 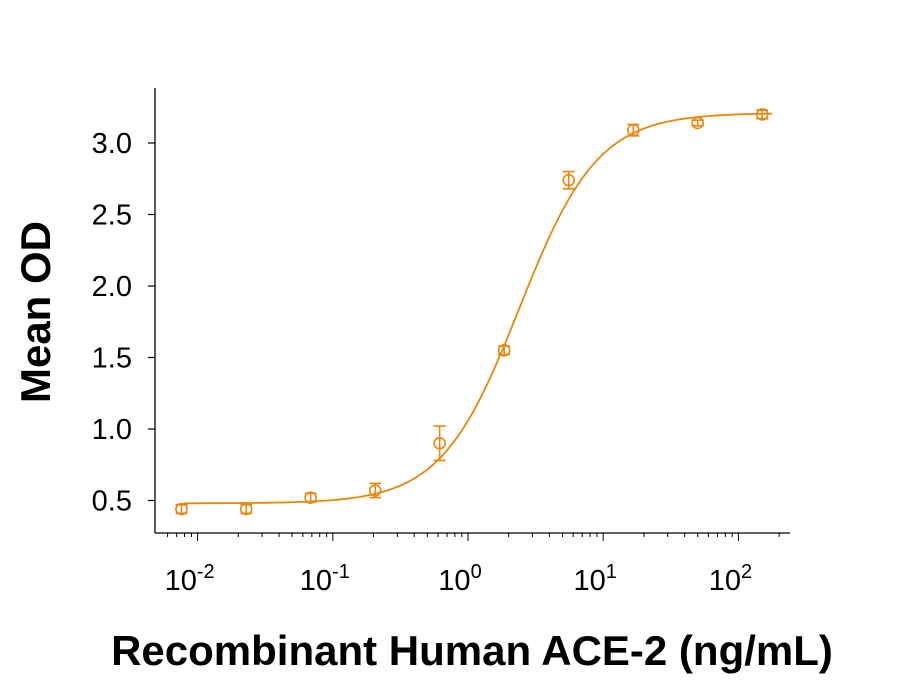 I want to click on x-tick-label: 10¹, so click(x=595, y=579).